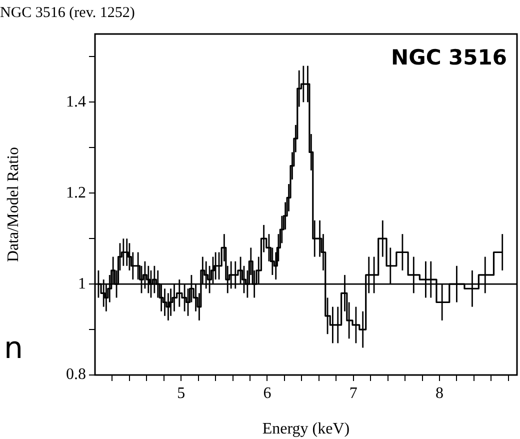 This screenshot has height=439, width=520. What do you see at coordinates (353, 393) in the screenshot?
I see `x-tick-label: 7` at bounding box center [353, 393].